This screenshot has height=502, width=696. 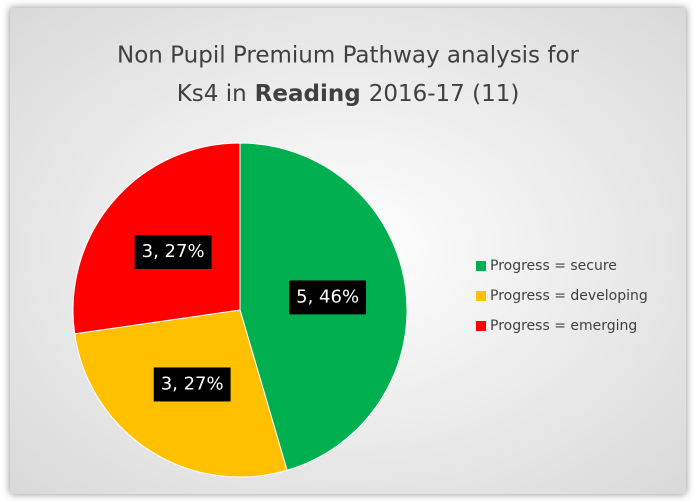 I want to click on data-labels: 5, 46% 3, 27% 3, 27%, so click(x=250, y=318).